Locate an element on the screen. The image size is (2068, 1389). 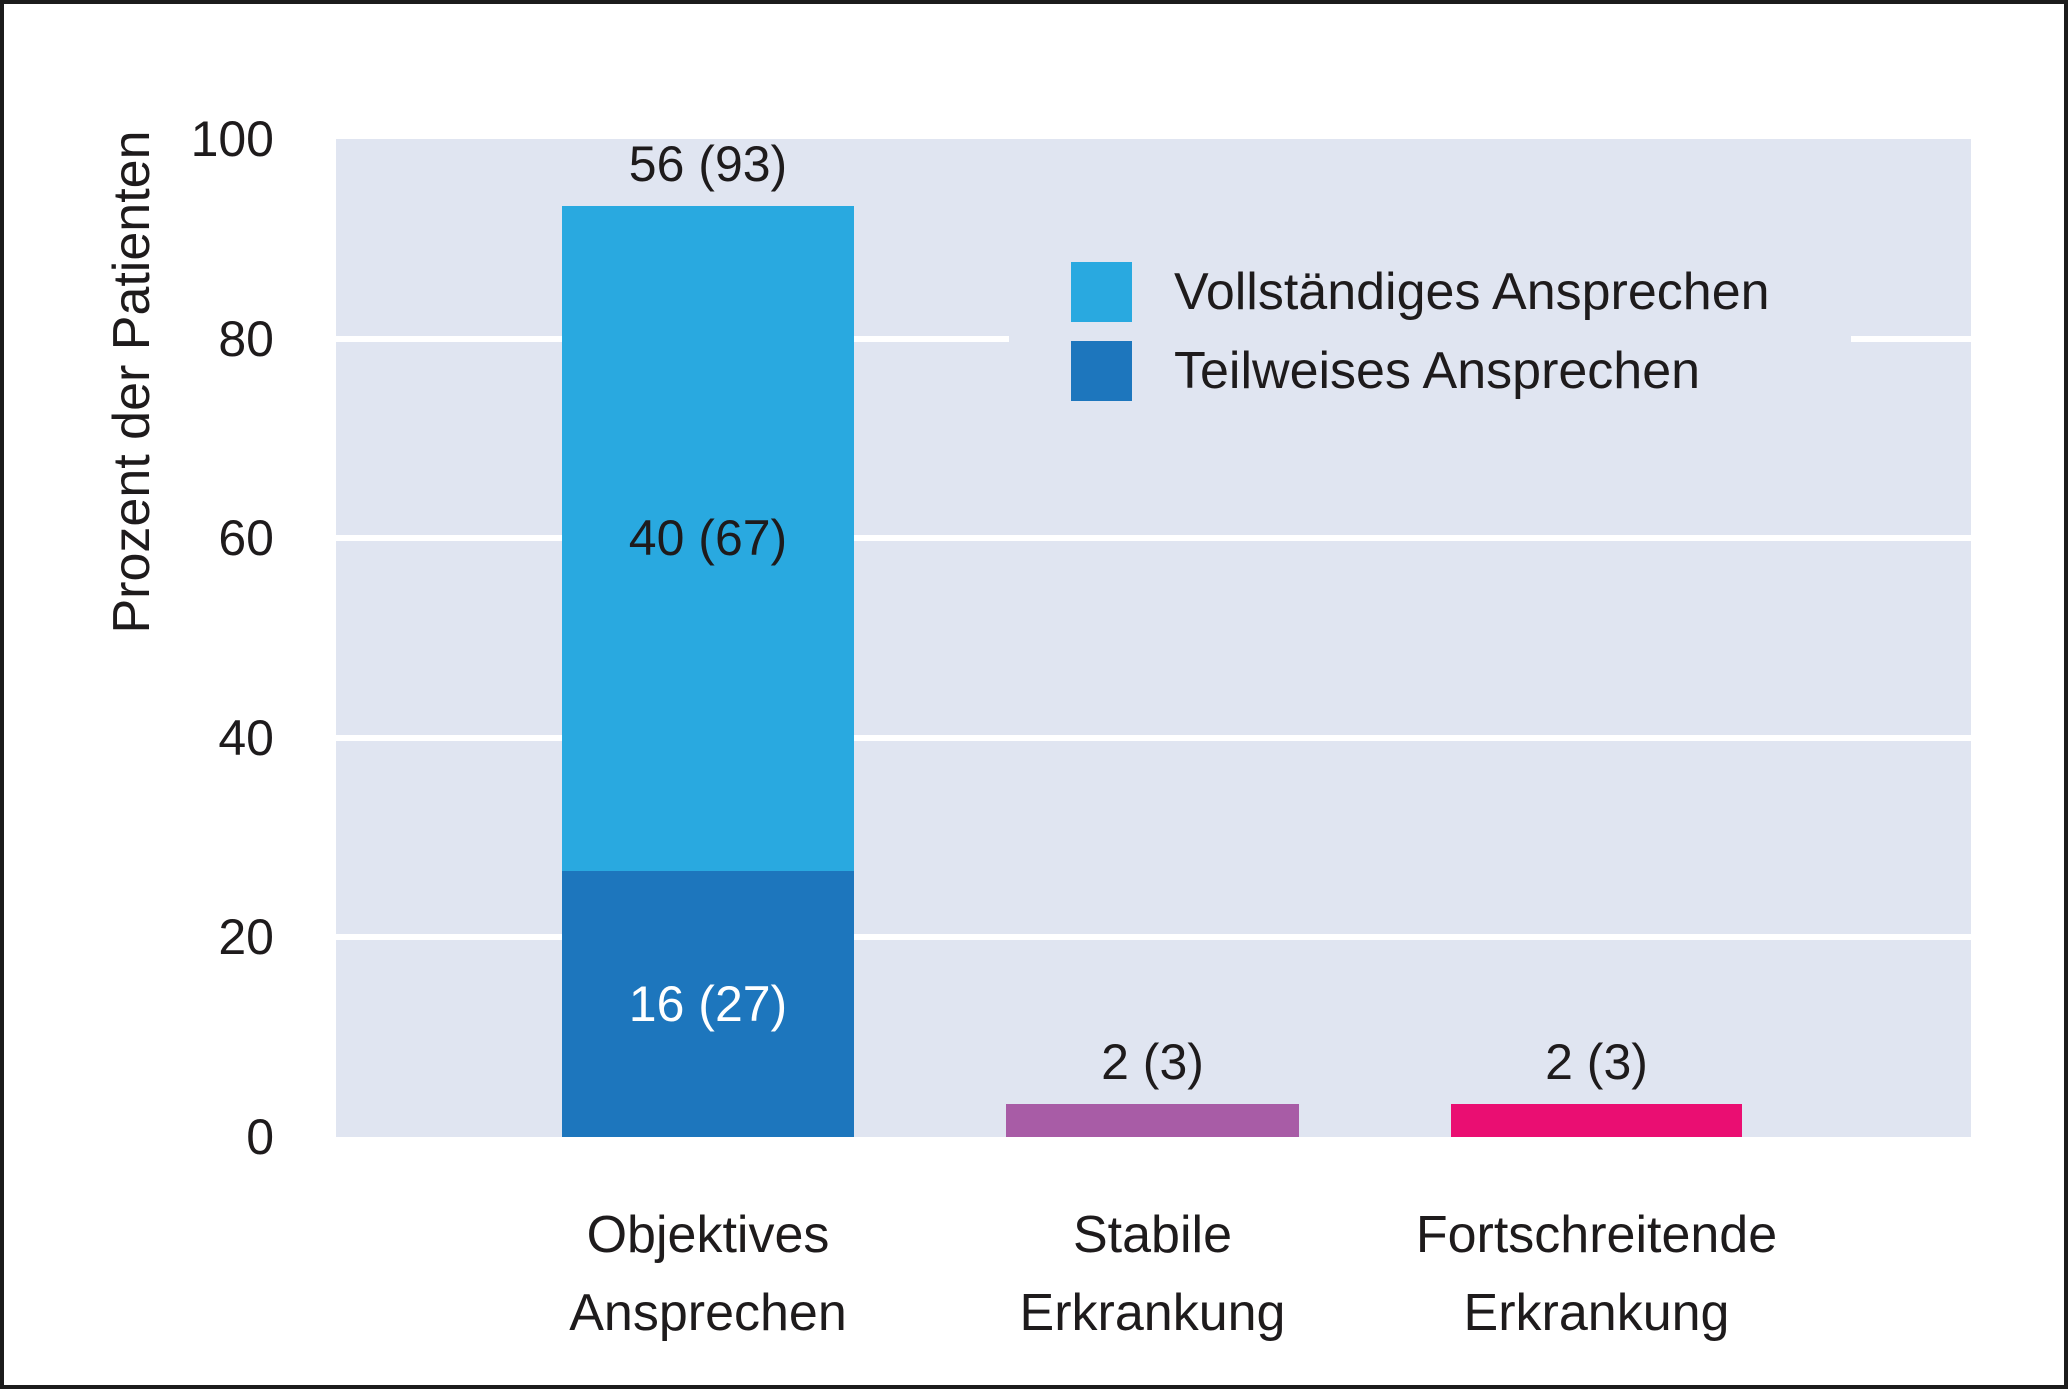
legend-label-vollstaendiges-ansprechen: Vollständiges Ansprechen is located at coordinates (1472, 292).